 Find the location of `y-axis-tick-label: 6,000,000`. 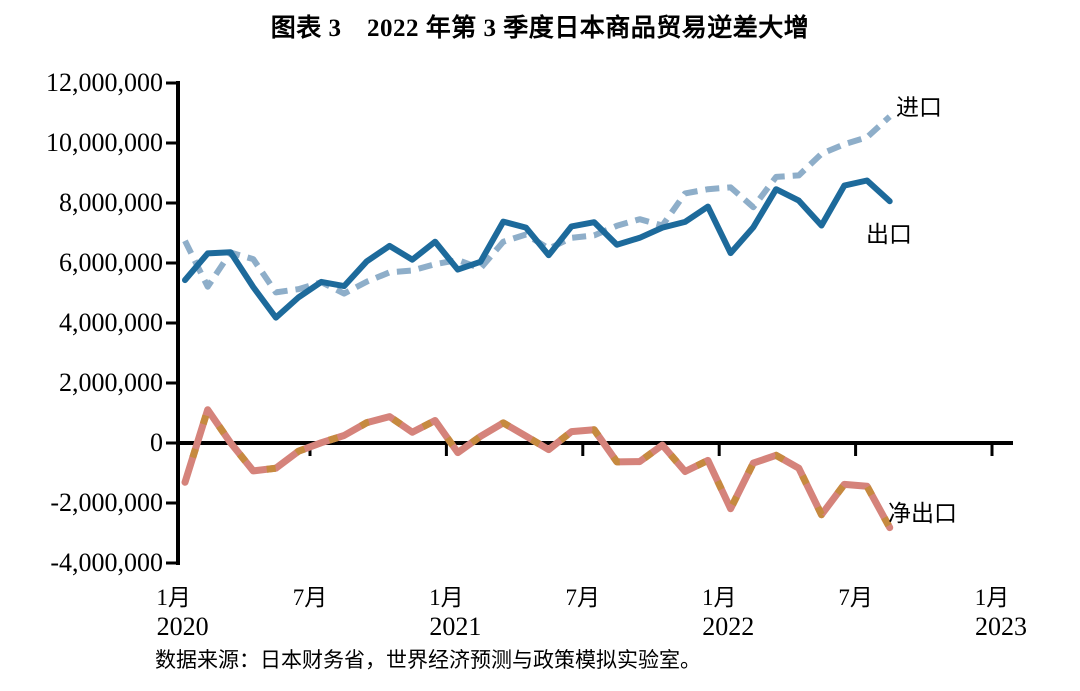

y-axis-tick-label: 6,000,000 is located at coordinates (111, 262).